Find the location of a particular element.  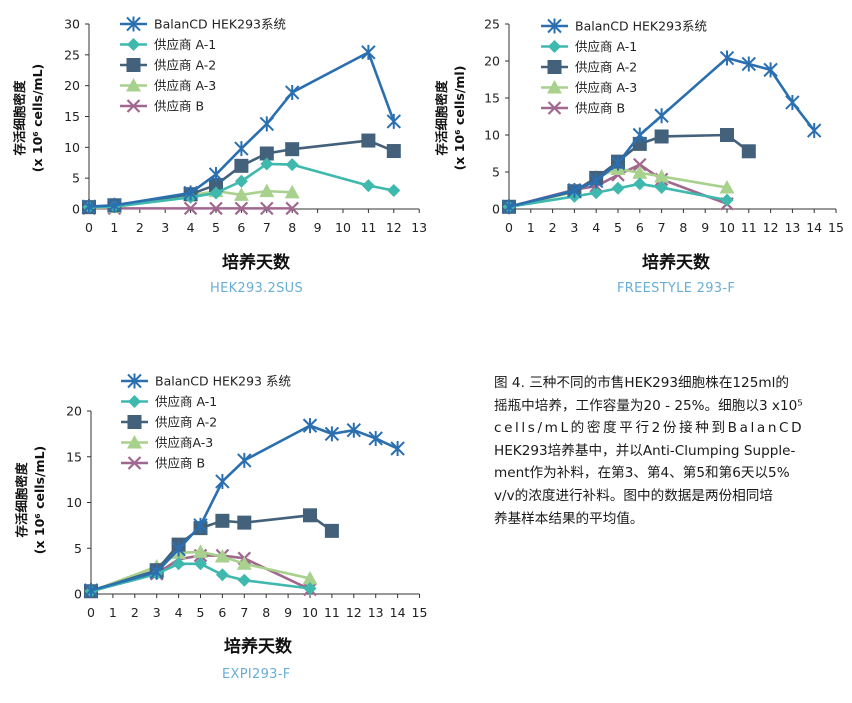

y-axis-label-line2: (x 10⁶ cells/ml) is located at coordinates (459, 118).